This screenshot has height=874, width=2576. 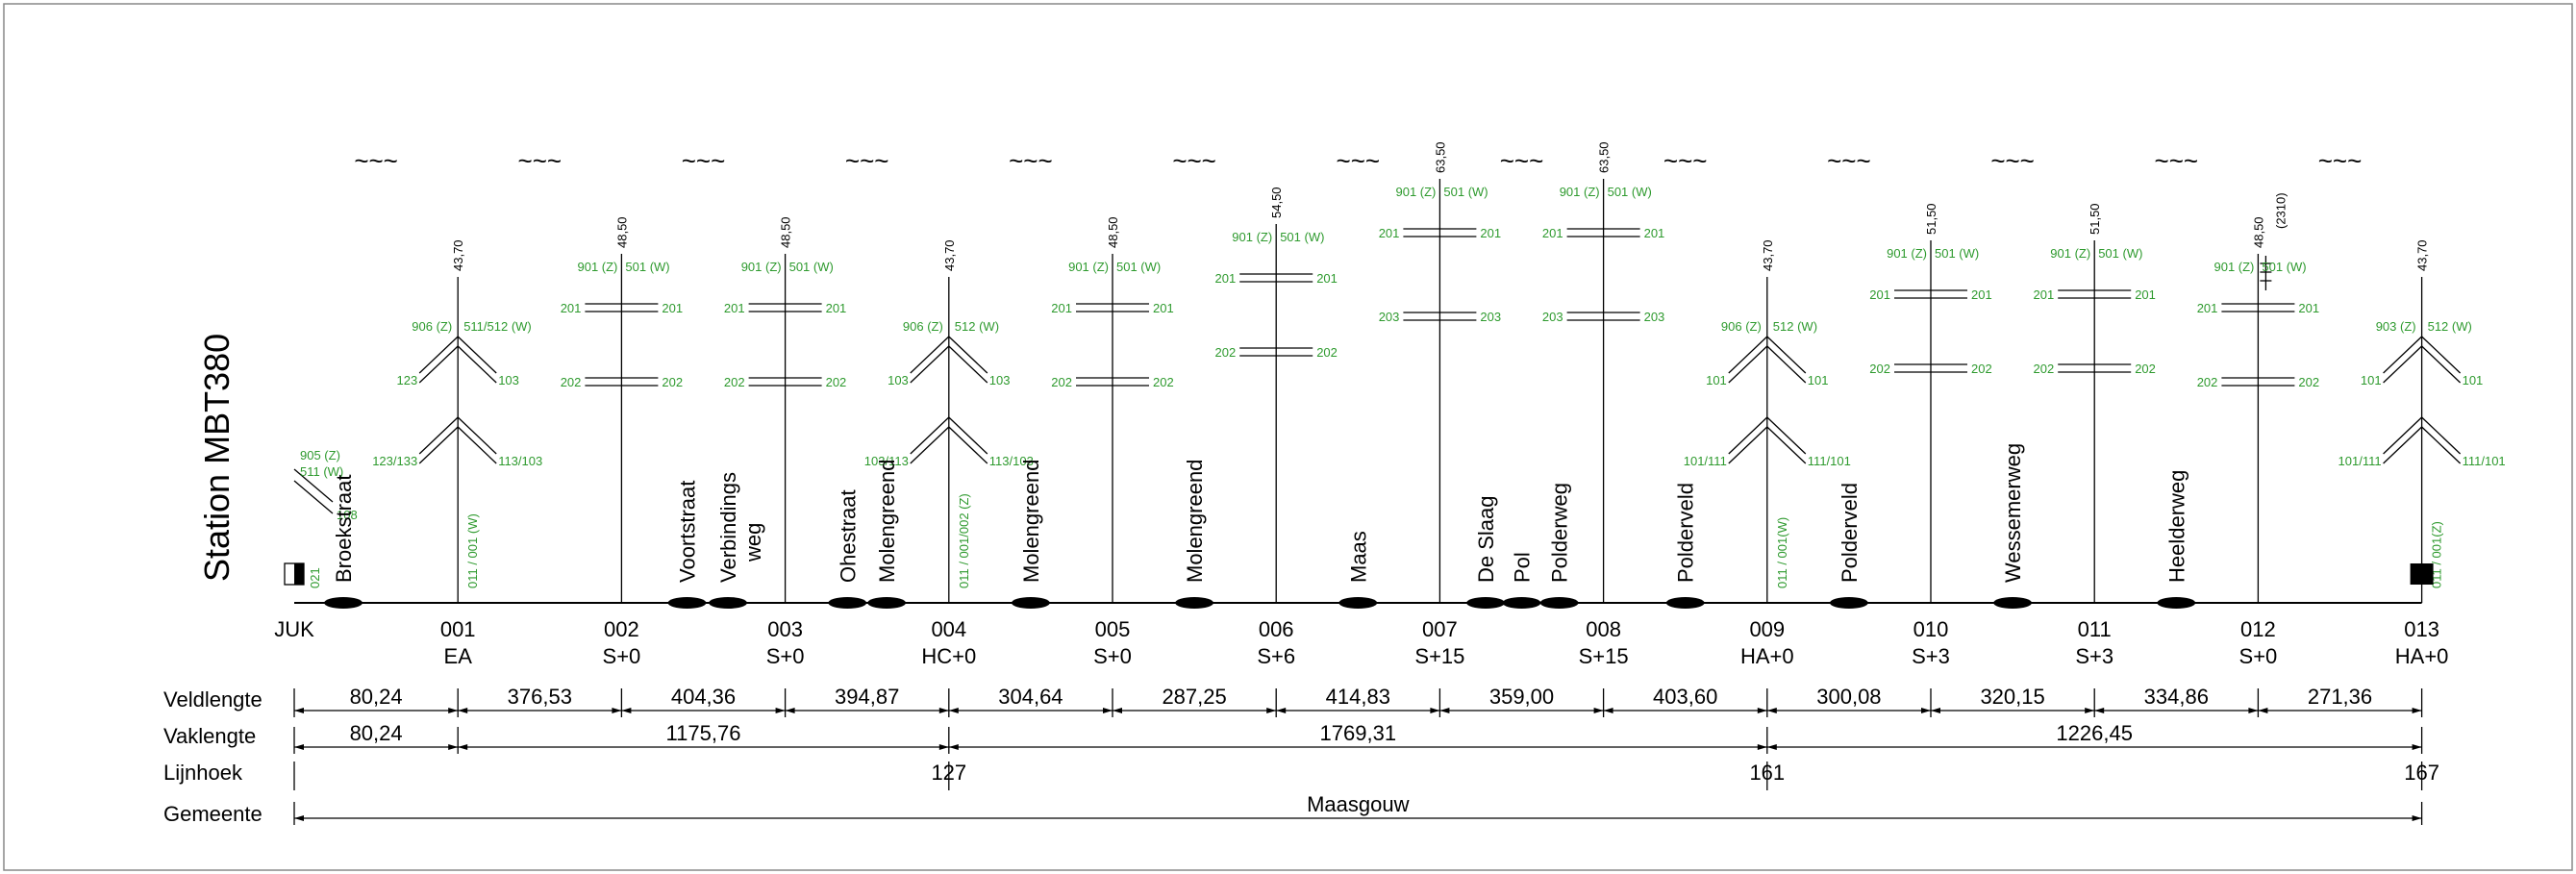 What do you see at coordinates (406, 380) in the screenshot?
I see `phase-label: 123` at bounding box center [406, 380].